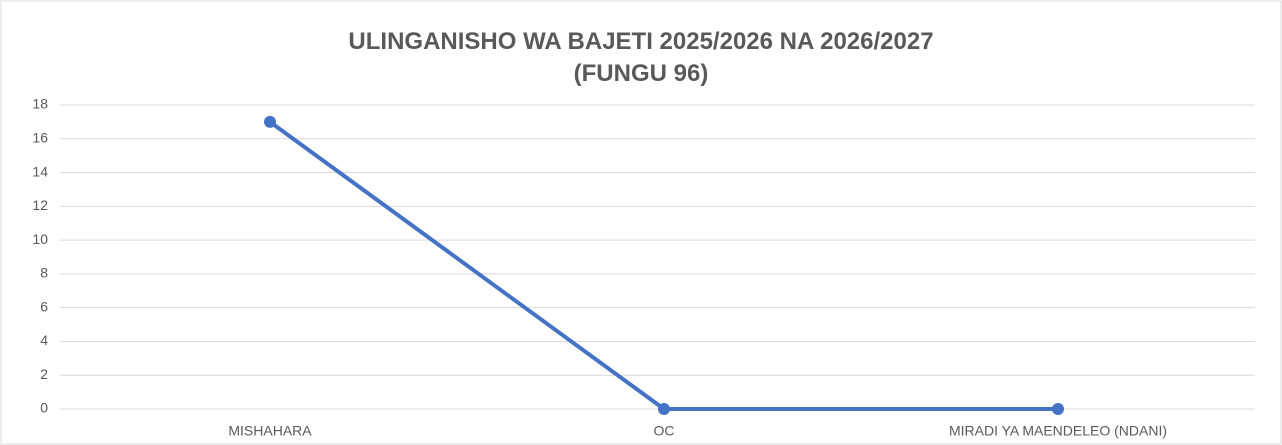 Image resolution: width=1282 pixels, height=445 pixels. I want to click on y-tick-label: 14, so click(40, 171).